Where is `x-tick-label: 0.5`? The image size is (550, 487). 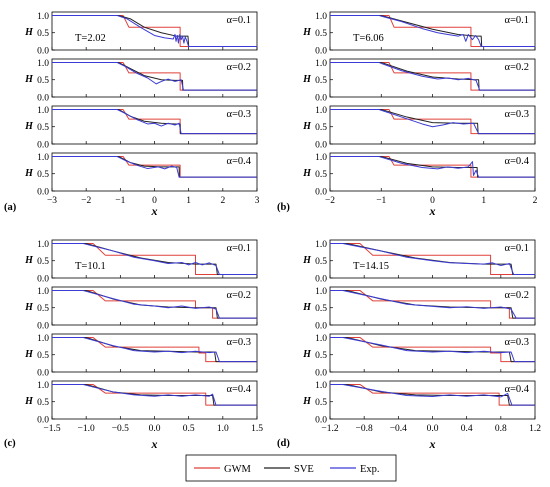 x-tick-label: 0.5 is located at coordinates (189, 429).